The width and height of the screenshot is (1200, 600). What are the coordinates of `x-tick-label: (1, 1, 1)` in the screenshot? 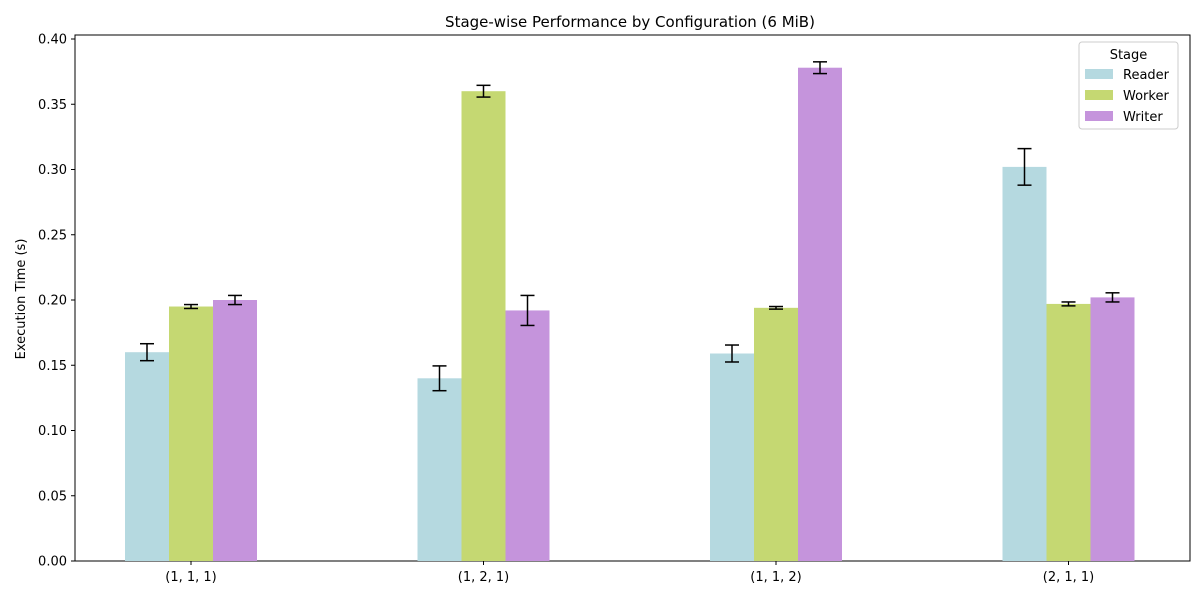 It's located at (191, 577).